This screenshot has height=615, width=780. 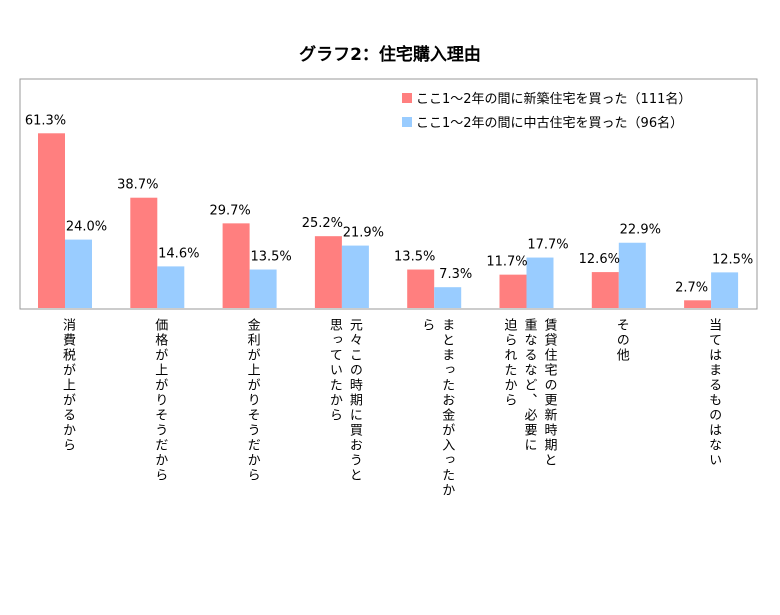 What do you see at coordinates (344, 400) in the screenshot?
I see `category-label-4: 元々この時期に買おうと 思っていたから` at bounding box center [344, 400].